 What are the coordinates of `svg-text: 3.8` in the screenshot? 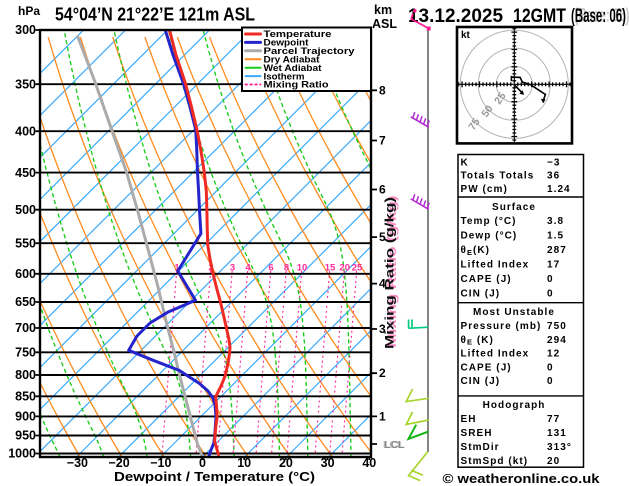 It's located at (555, 221).